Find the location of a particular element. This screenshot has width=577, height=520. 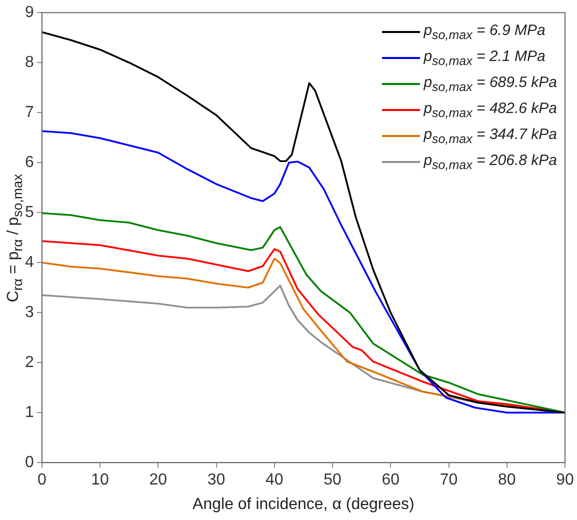

y-tick-label: 4 is located at coordinates (29, 263).